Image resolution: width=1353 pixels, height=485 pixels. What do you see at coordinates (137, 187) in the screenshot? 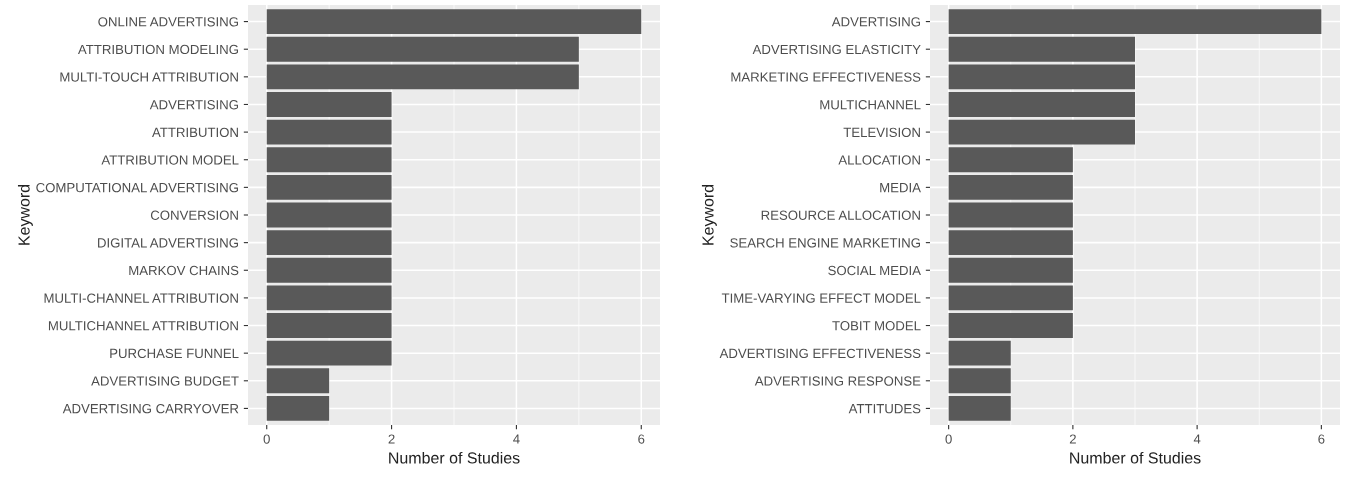
I see `y-tick-label: COMPUTATIONAL ADVERTISING` at bounding box center [137, 187].